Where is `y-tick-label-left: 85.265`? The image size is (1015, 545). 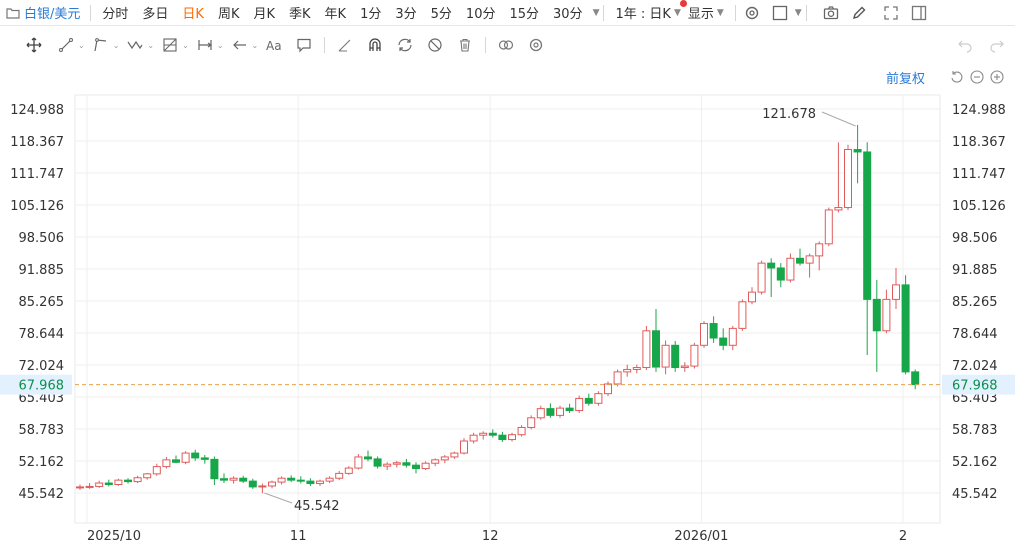
y-tick-label-left: 85.265 is located at coordinates (42, 302).